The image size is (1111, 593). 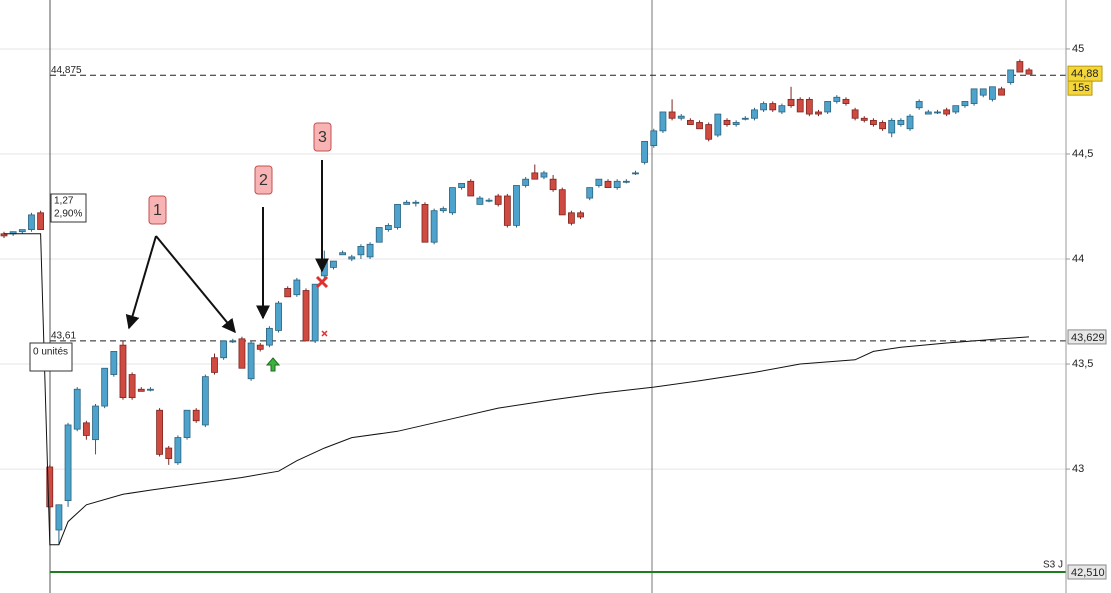 I want to click on annotation-label: 1, so click(x=157, y=210).